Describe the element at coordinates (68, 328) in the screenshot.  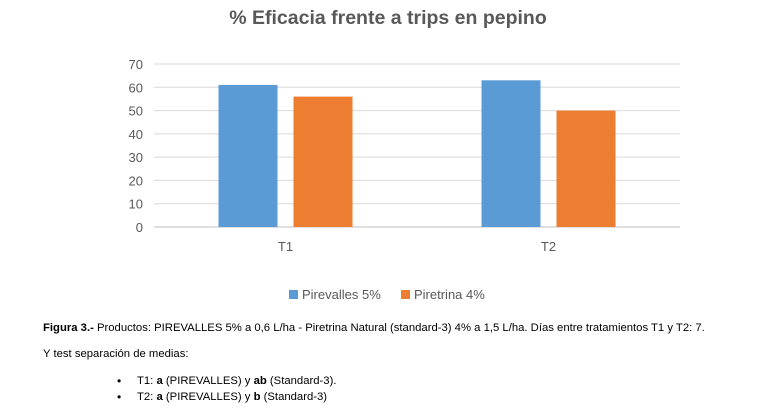
I see `figure-label: Figura 3.-` at that location.